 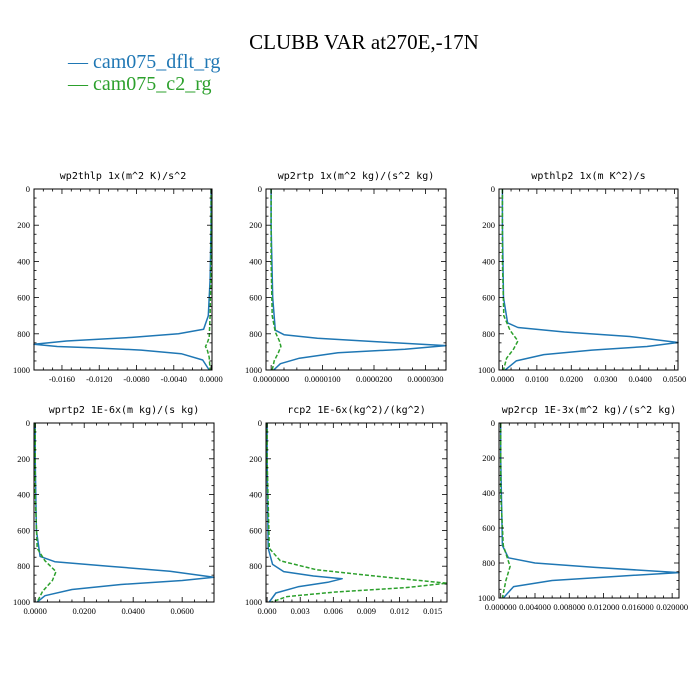 What do you see at coordinates (638, 607) in the screenshot?
I see `x-tick-label: 0.016000` at bounding box center [638, 607].